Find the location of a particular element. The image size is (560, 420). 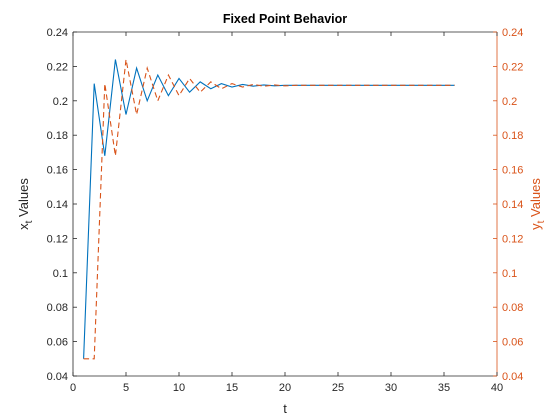

y-left-tick-label: 0.16 is located at coordinates (57, 171).